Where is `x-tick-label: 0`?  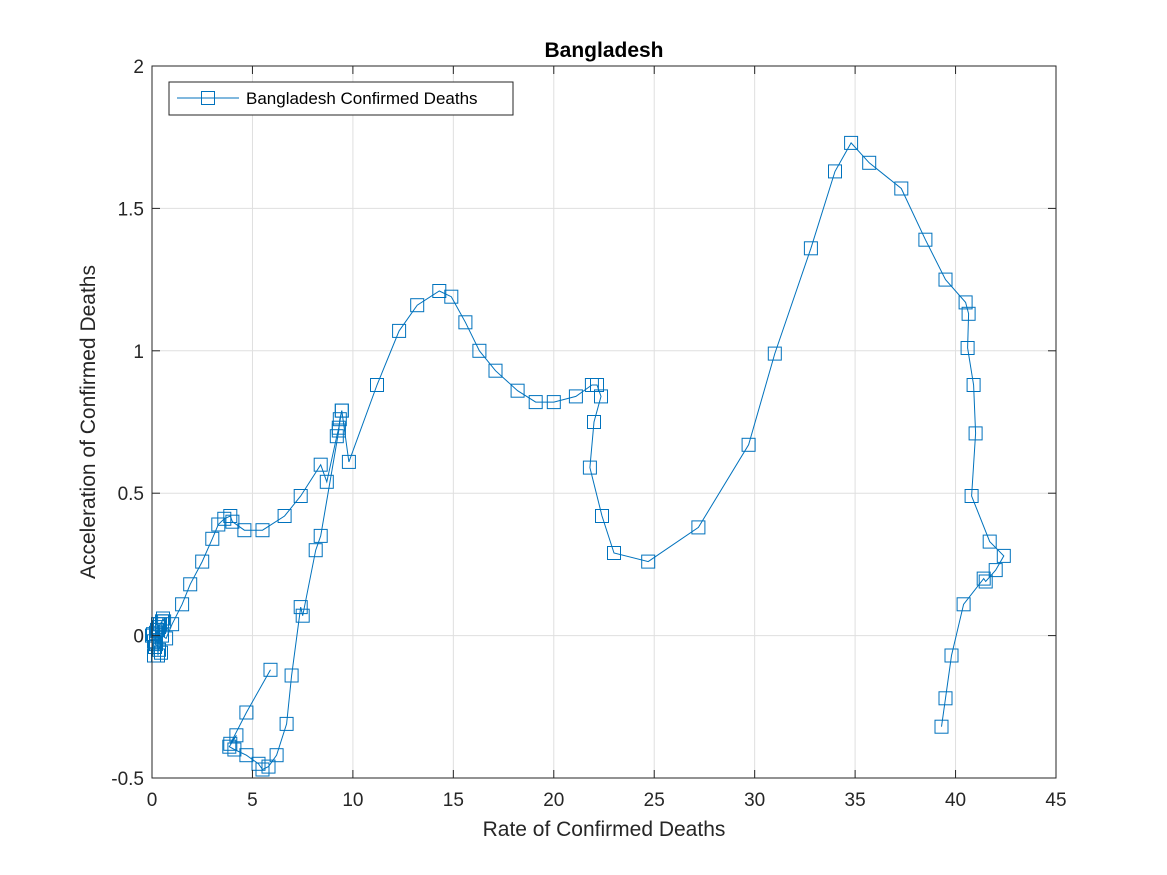
x-tick-label: 0 is located at coordinates (152, 800).